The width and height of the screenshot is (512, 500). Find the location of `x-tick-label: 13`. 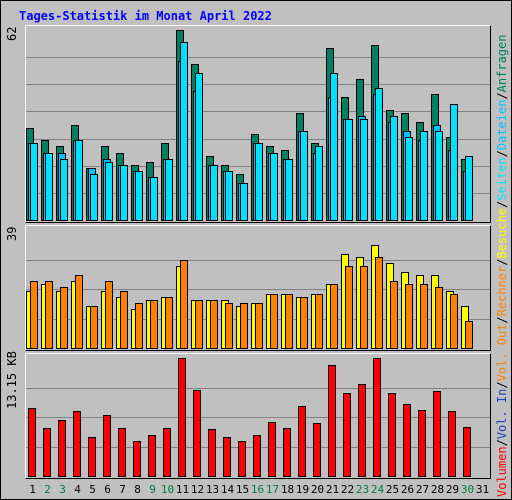

x-tick-label: 13 is located at coordinates (212, 489).